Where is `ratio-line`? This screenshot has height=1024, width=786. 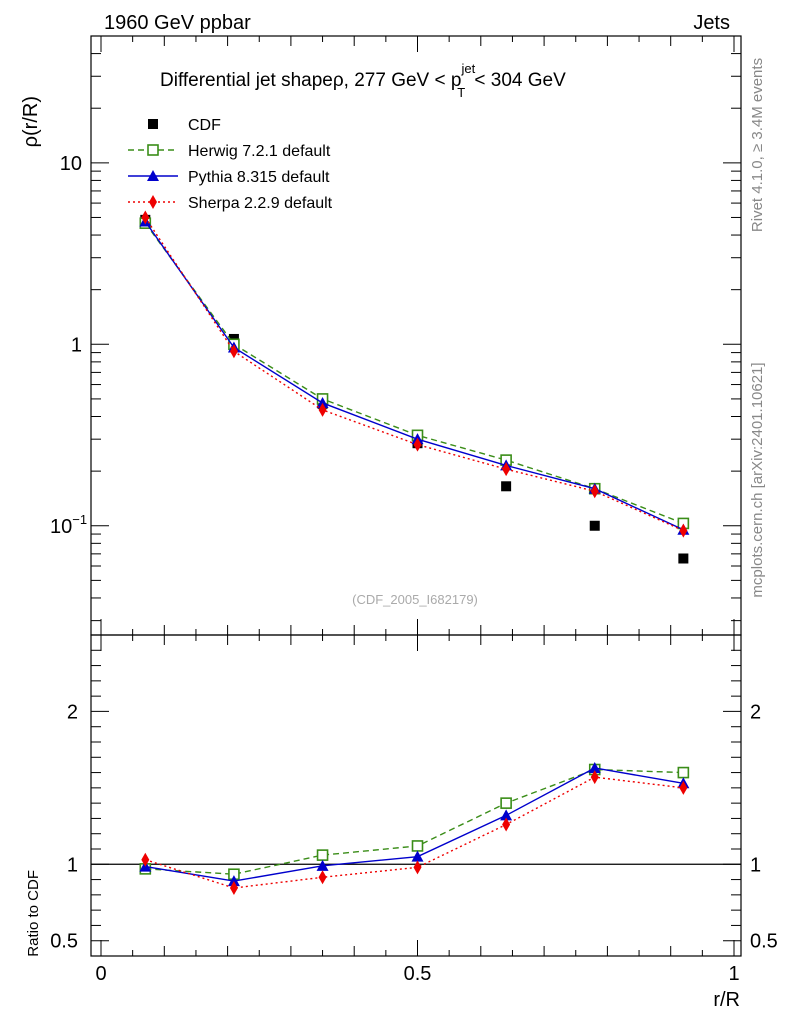 ratio-line is located at coordinates (414, 832).